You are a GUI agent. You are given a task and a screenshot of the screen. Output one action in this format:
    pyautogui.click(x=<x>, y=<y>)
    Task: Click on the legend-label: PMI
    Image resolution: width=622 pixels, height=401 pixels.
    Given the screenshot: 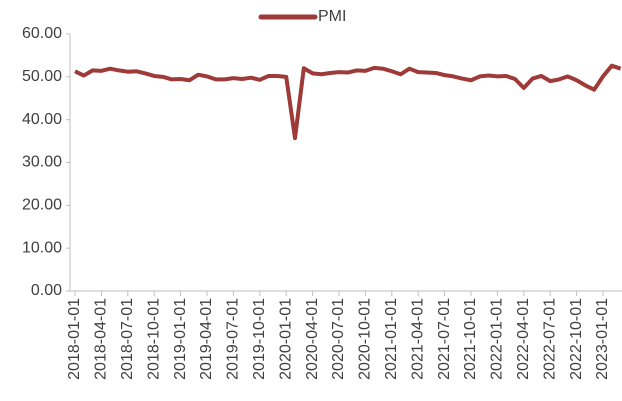 What is the action you would take?
    pyautogui.click(x=332, y=16)
    